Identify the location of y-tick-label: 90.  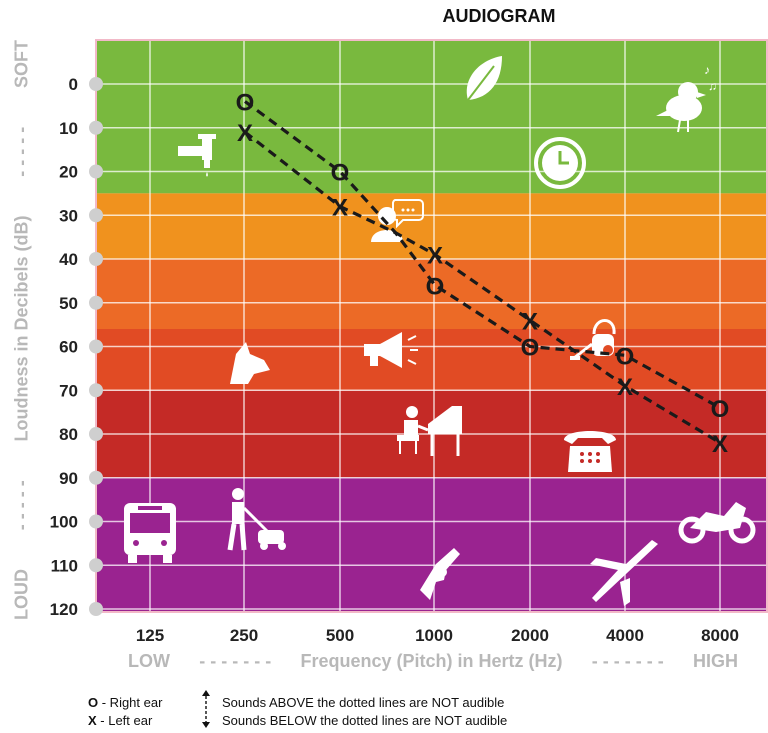
(68, 478).